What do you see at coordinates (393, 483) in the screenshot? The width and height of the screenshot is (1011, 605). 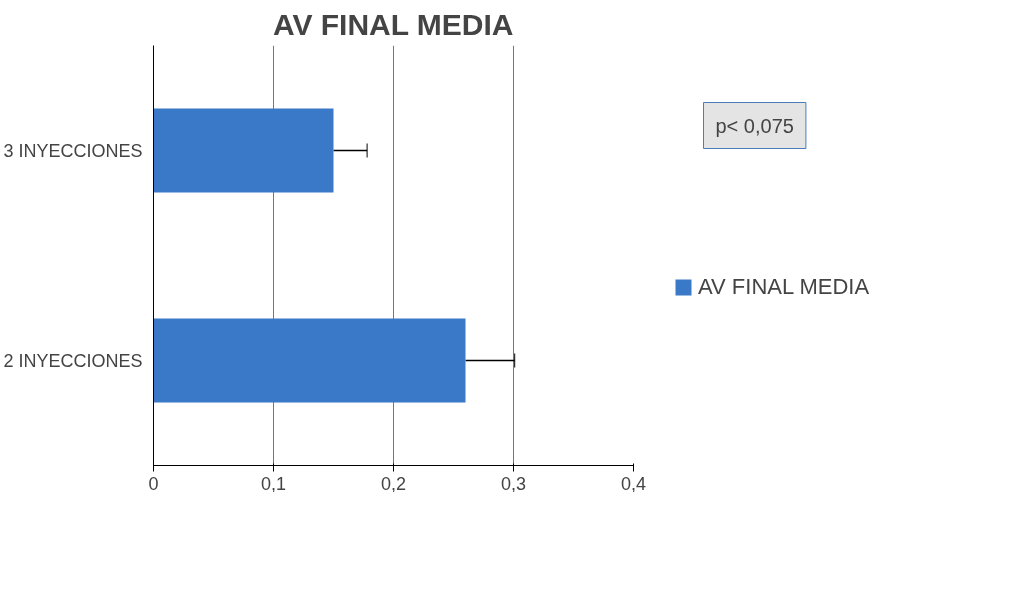 I see `x-tick-label: 0,2` at bounding box center [393, 483].